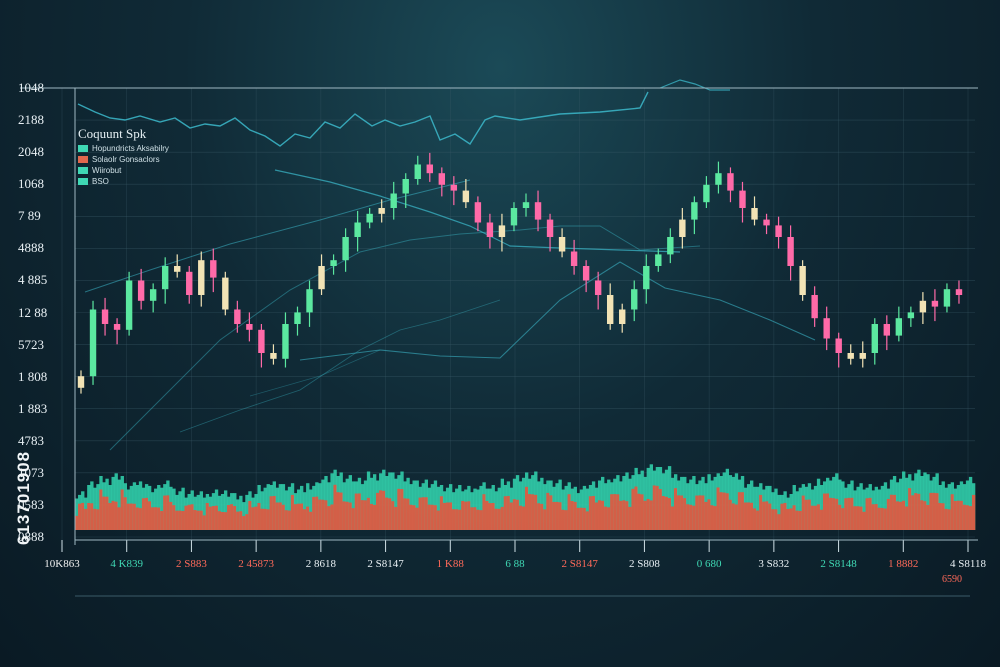 This screenshot has width=1000, height=667. Describe the element at coordinates (838, 564) in the screenshot. I see `x-tick-label: 2 S8148` at that location.